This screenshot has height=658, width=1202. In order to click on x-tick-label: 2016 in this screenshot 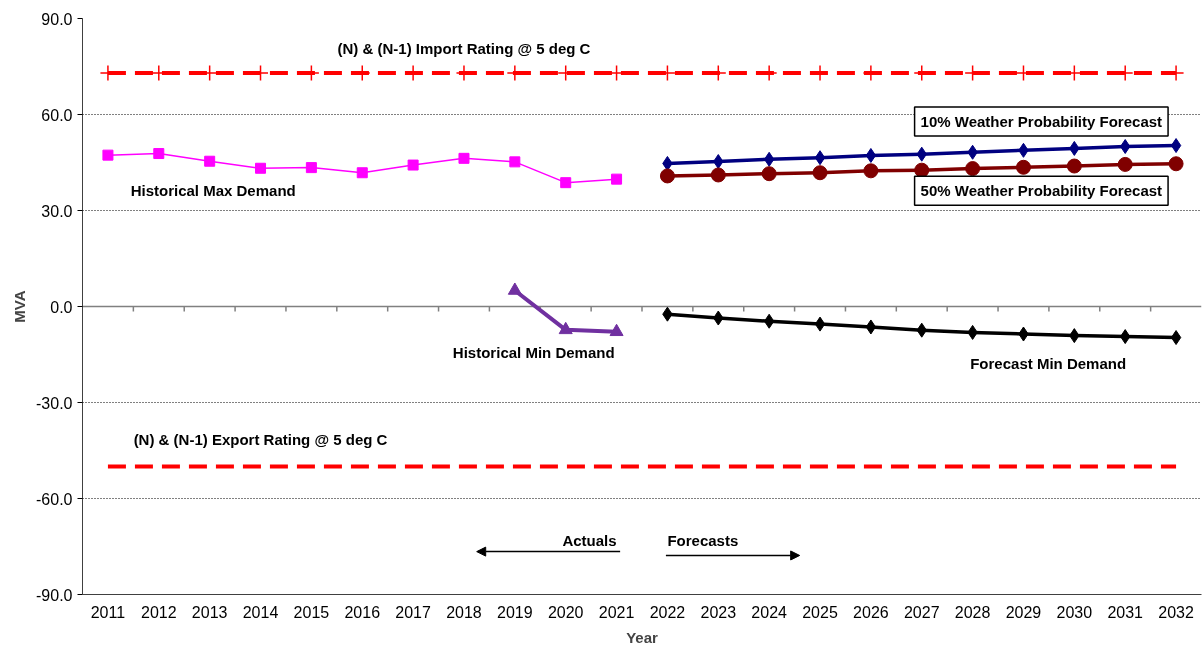, I will do `click(362, 612)`.